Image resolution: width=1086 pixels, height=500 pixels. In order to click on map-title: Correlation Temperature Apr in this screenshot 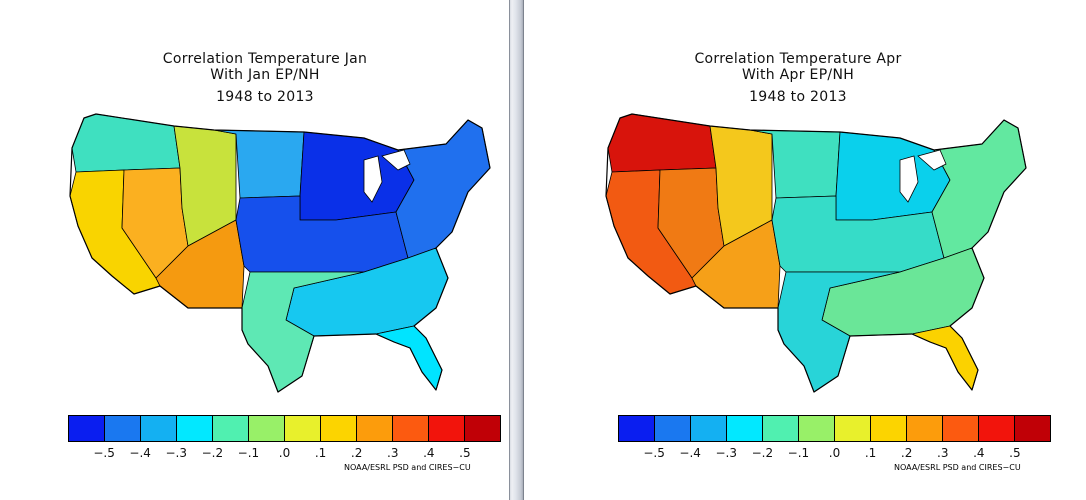, I will do `click(798, 59)`.